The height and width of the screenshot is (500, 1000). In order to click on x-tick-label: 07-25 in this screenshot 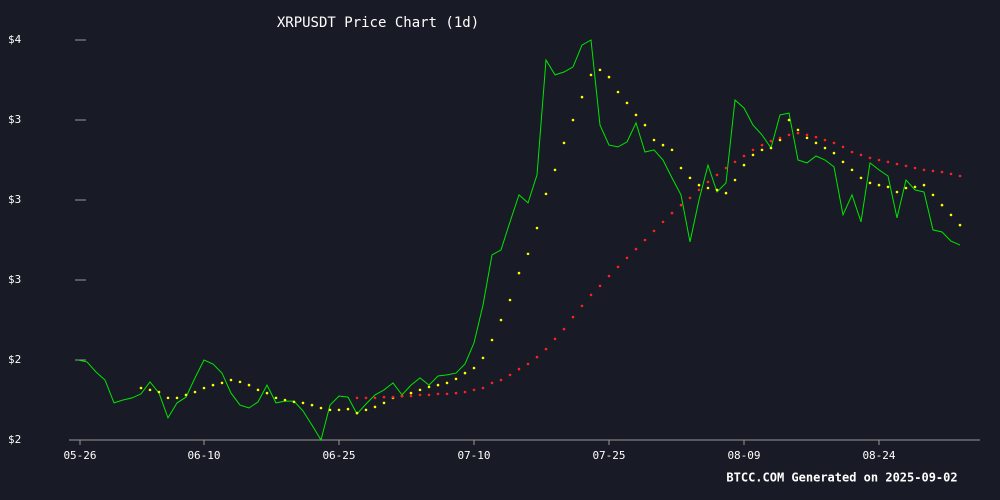, I will do `click(608, 455)`.